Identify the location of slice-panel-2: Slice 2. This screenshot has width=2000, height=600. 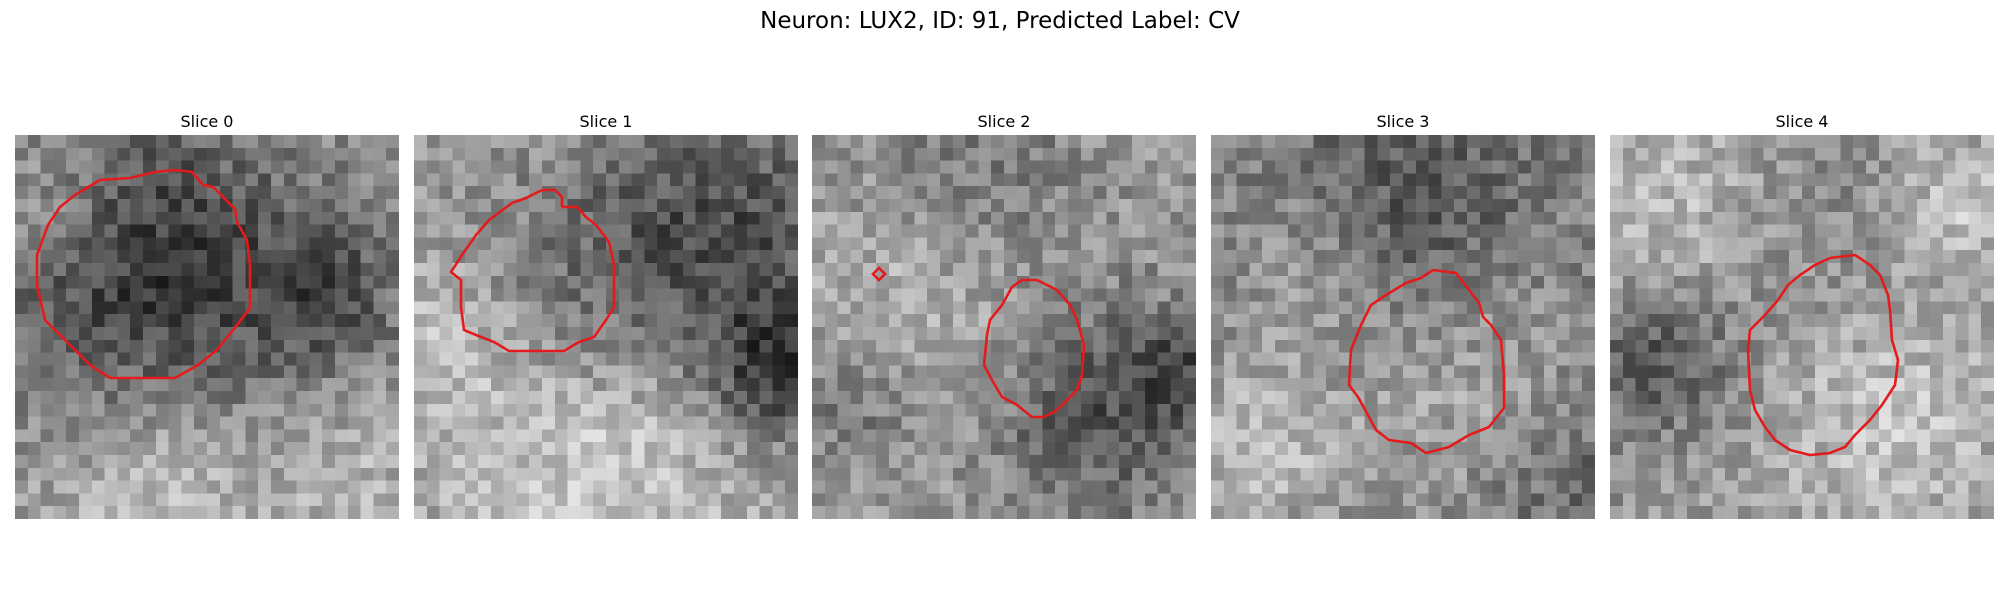
(1004, 314).